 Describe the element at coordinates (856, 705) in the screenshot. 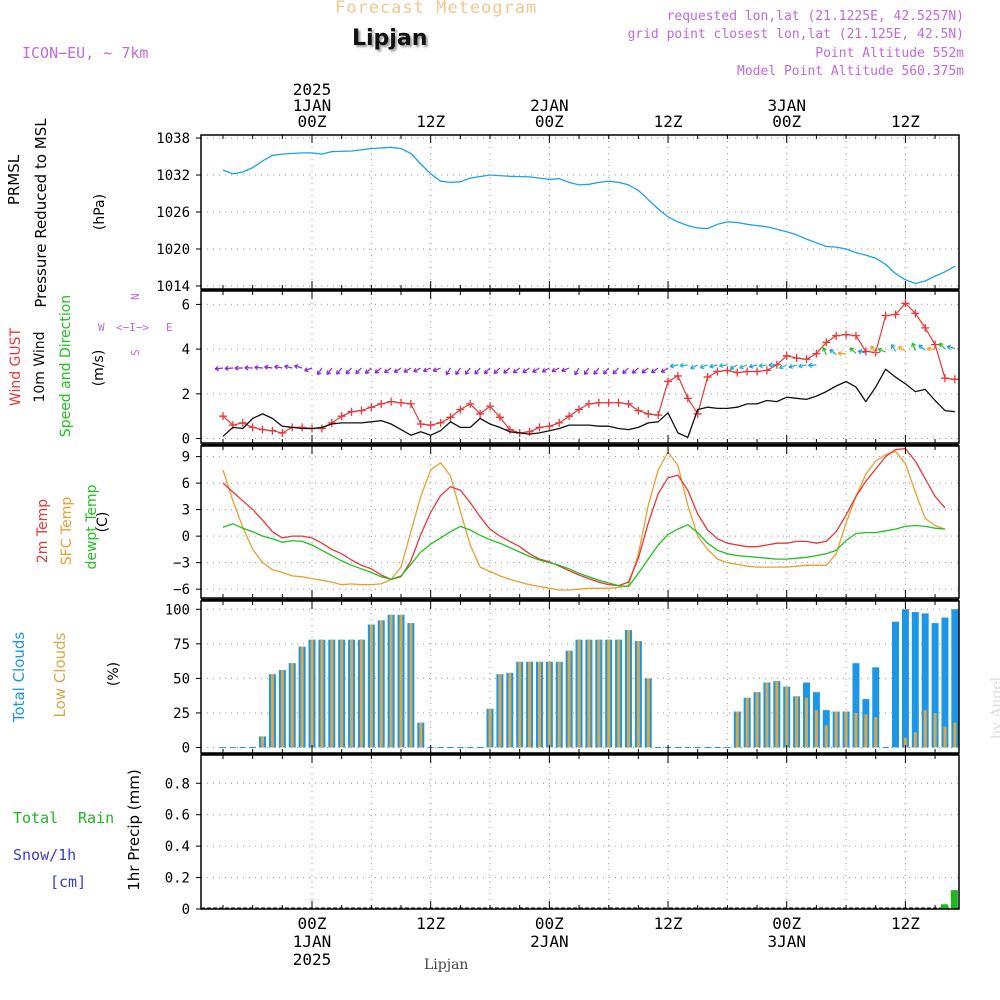

I see `total-cloud-bar` at that location.